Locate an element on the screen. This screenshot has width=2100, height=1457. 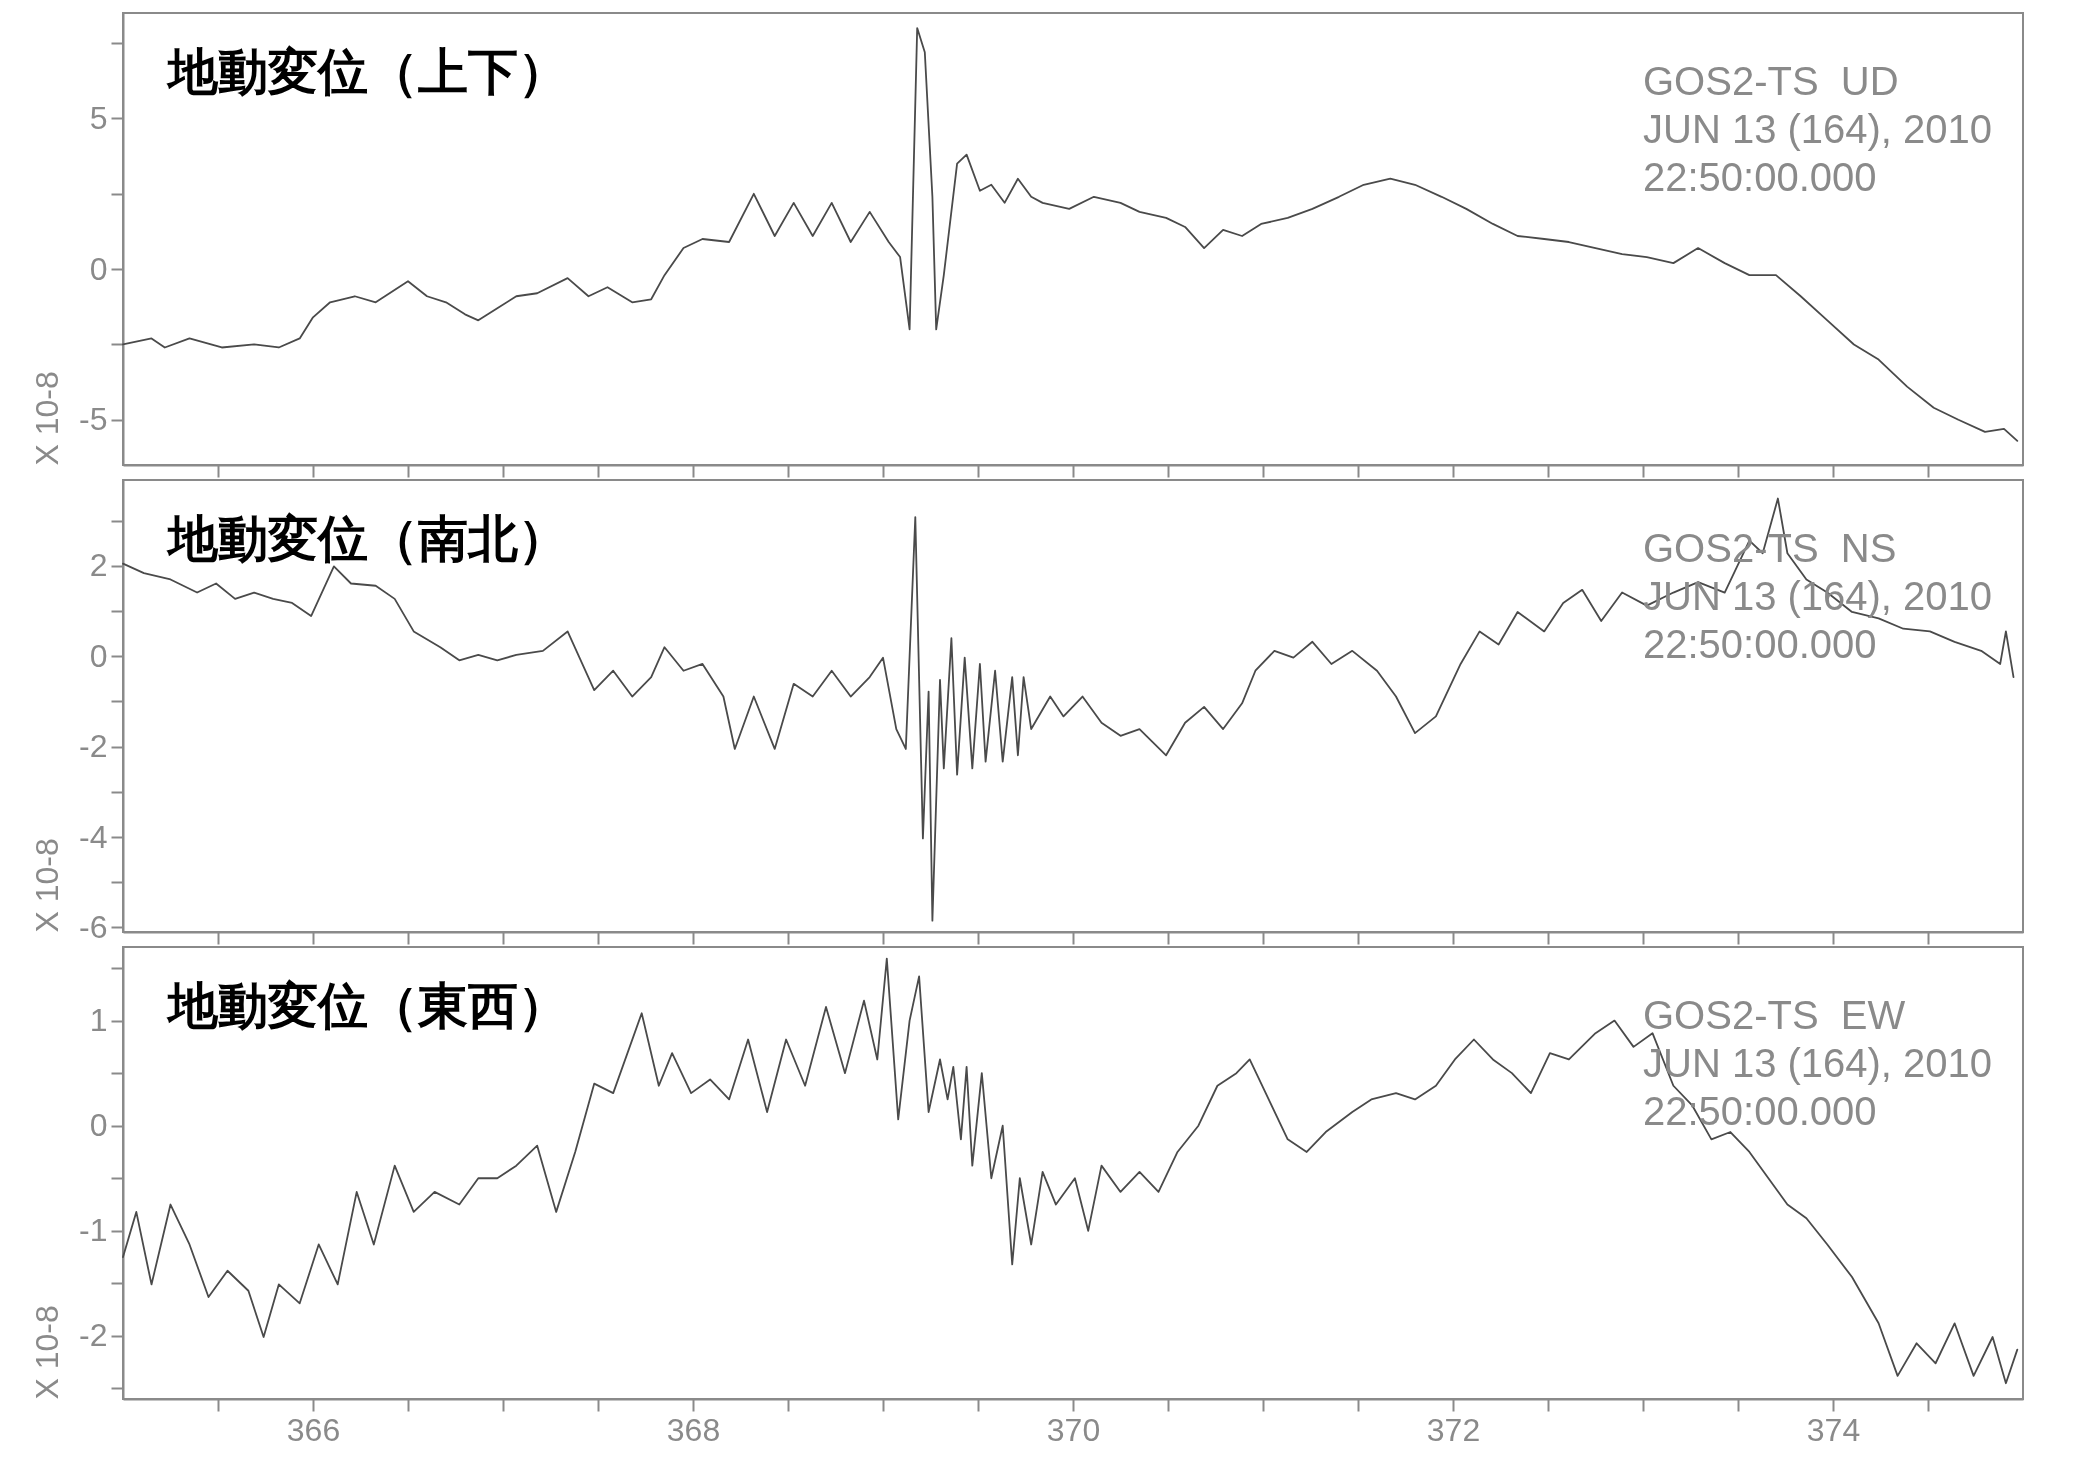
x-tick-label: 370 is located at coordinates (1073, 1429).